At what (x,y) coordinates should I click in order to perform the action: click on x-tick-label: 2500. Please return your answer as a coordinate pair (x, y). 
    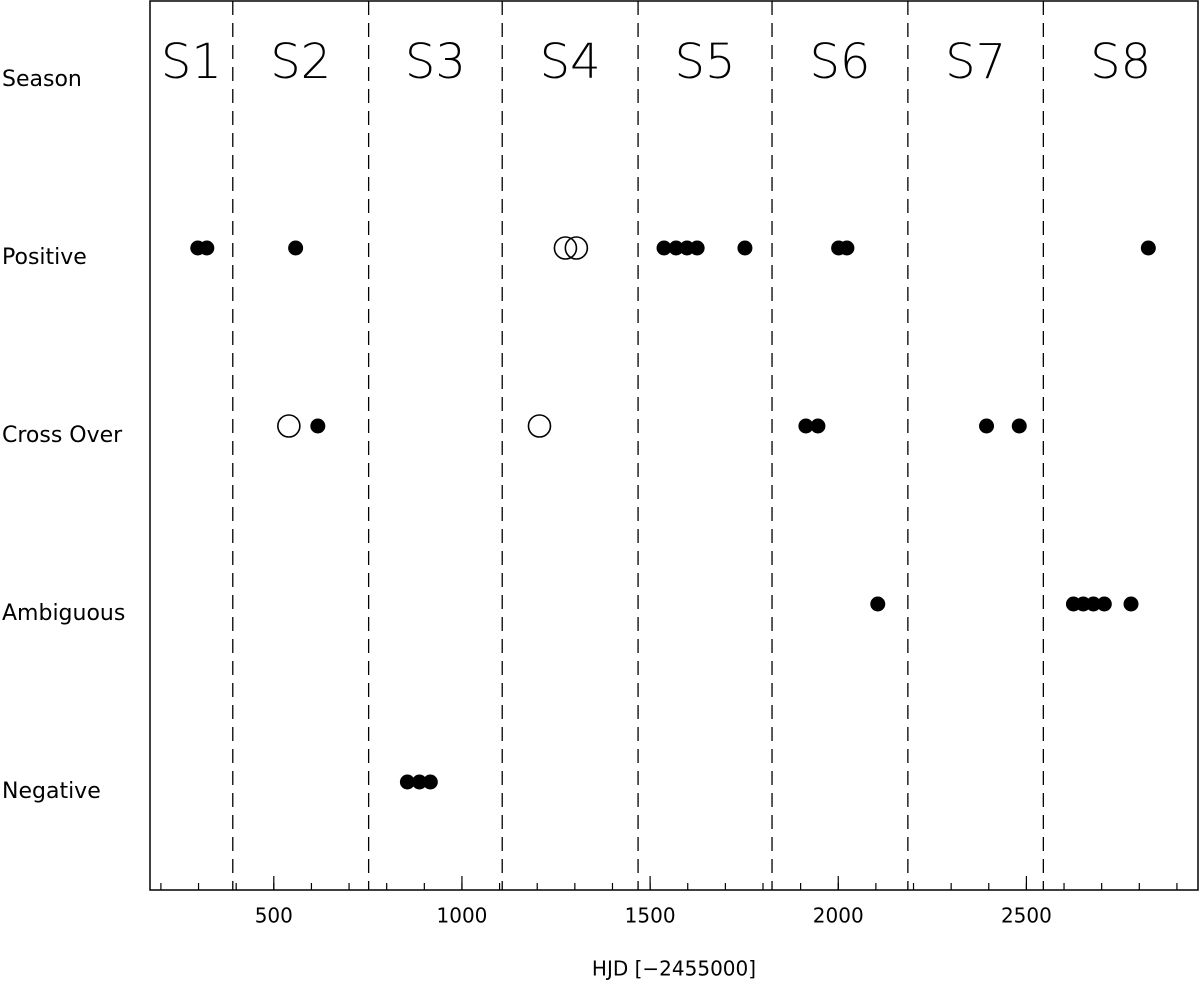
    Looking at the image, I should click on (1026, 916).